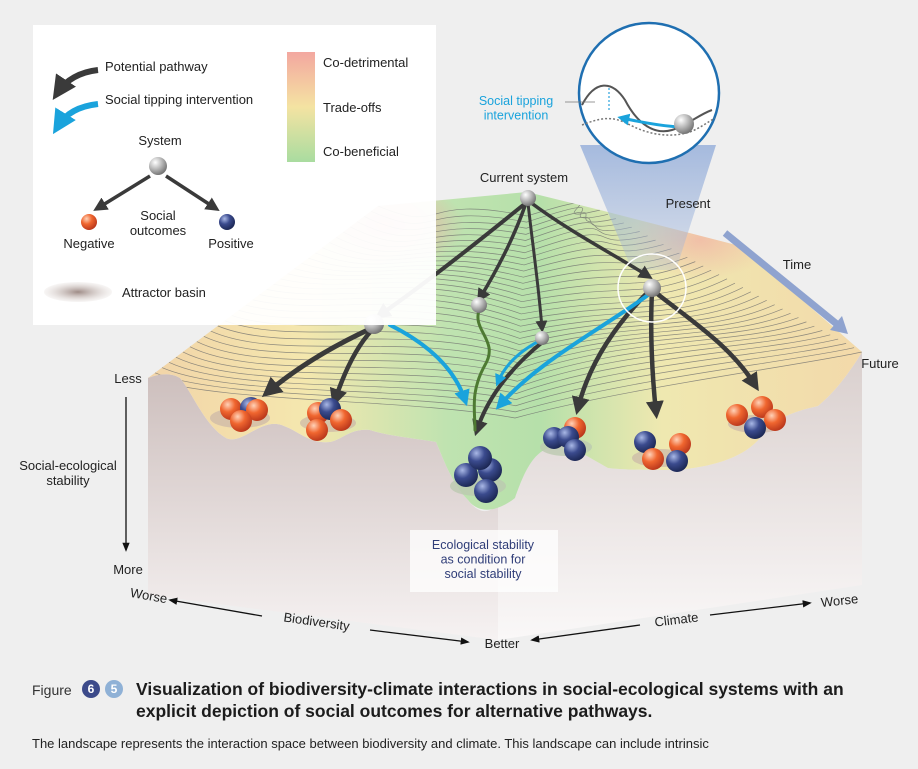  Describe the element at coordinates (502, 643) in the screenshot. I see `axis-better: Better` at that location.